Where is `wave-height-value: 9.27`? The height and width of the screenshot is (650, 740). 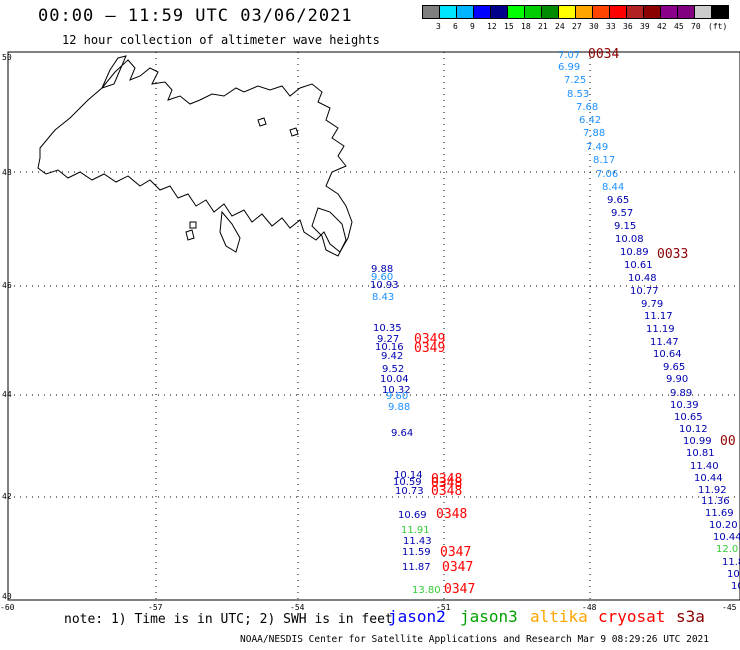 wave-height-value: 9.27 is located at coordinates (388, 339).